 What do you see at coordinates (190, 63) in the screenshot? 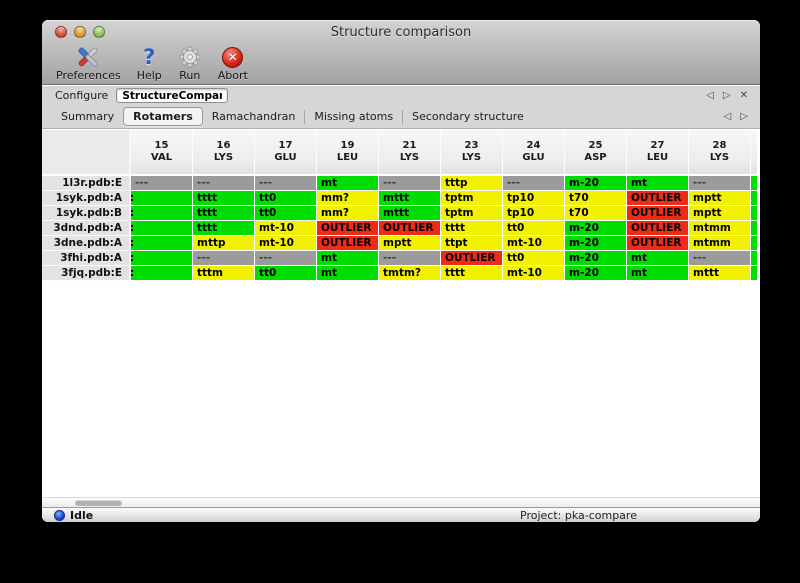
I see `run-button: Run` at bounding box center [190, 63].